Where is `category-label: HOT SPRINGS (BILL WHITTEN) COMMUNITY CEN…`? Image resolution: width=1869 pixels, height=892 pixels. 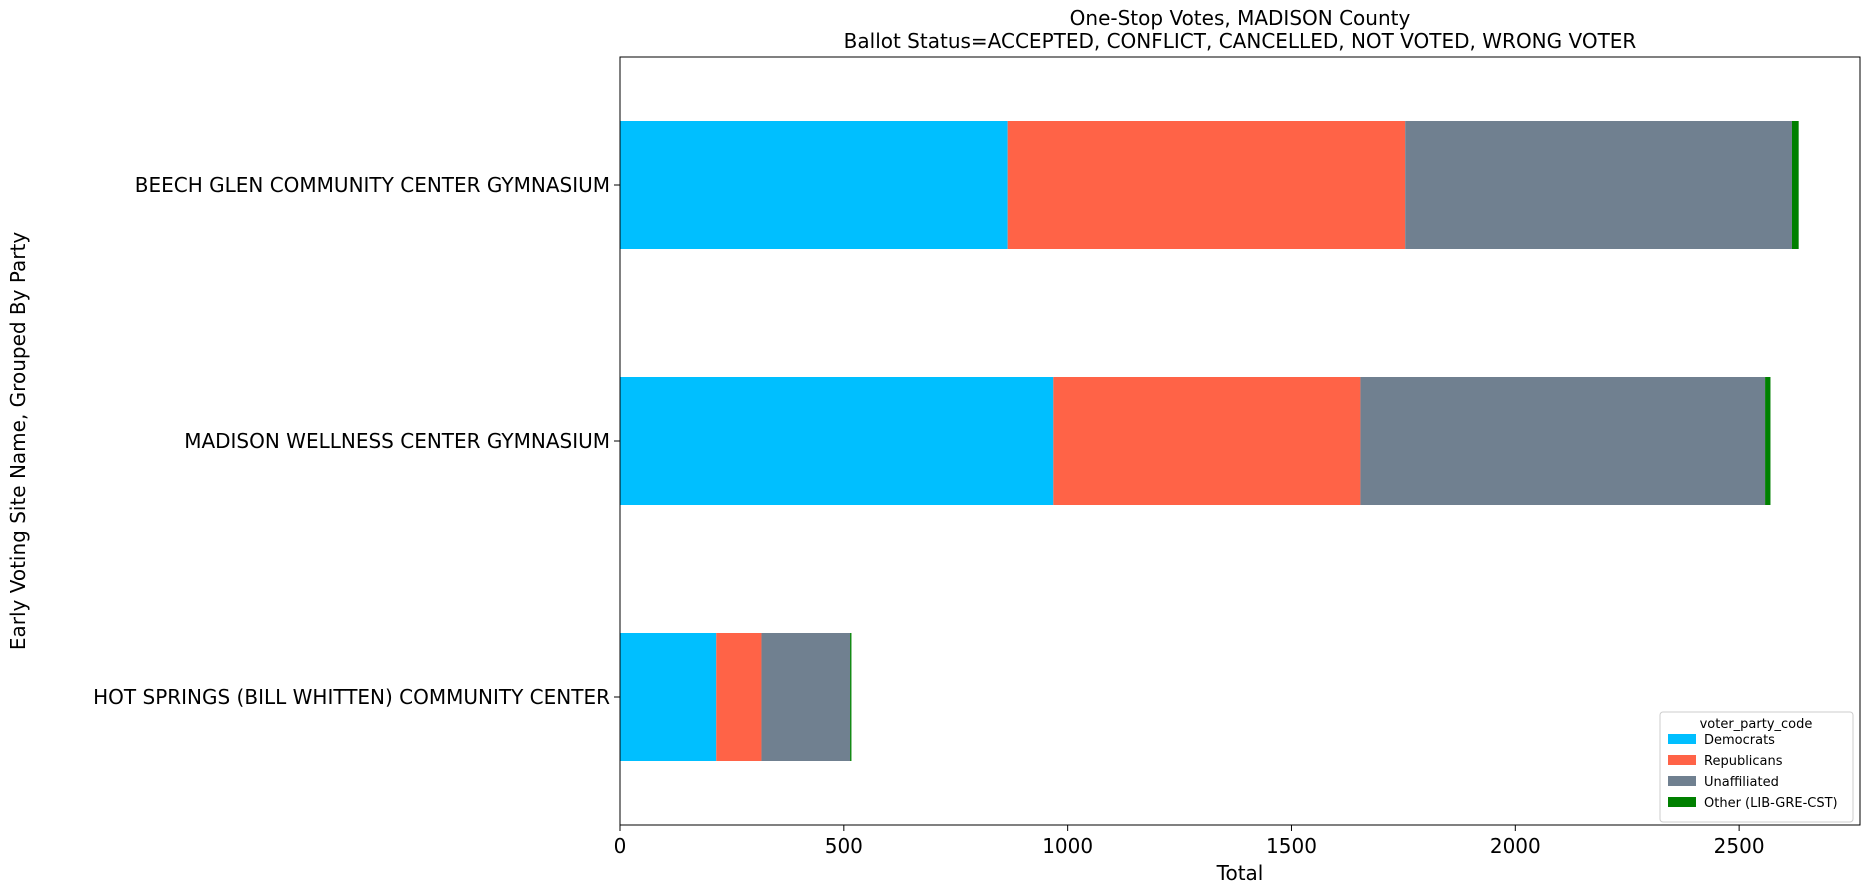
category-label: HOT SPRINGS (BILL WHITTEN) COMMUNITY CEN… is located at coordinates (351, 697).